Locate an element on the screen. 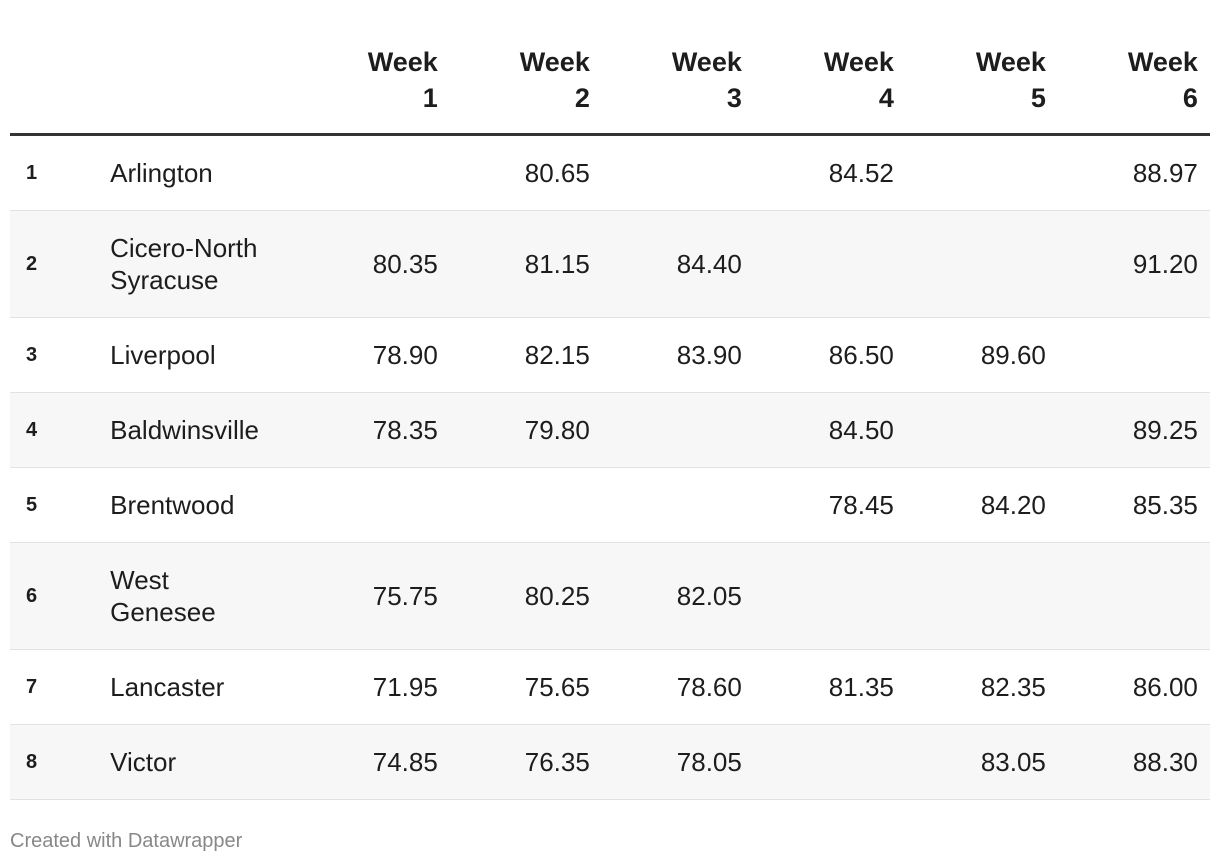 This screenshot has height=868, width=1220. rank: 6 is located at coordinates (55, 596).